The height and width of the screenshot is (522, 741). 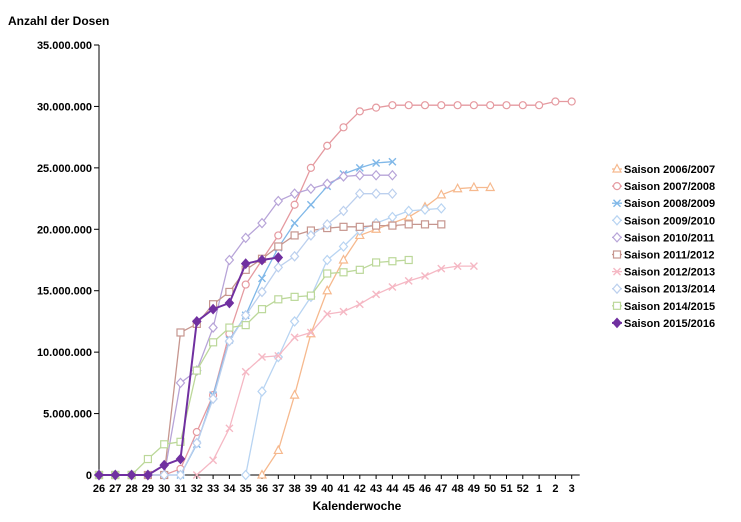 I want to click on x-tick-label: 26, so click(x=99, y=489).